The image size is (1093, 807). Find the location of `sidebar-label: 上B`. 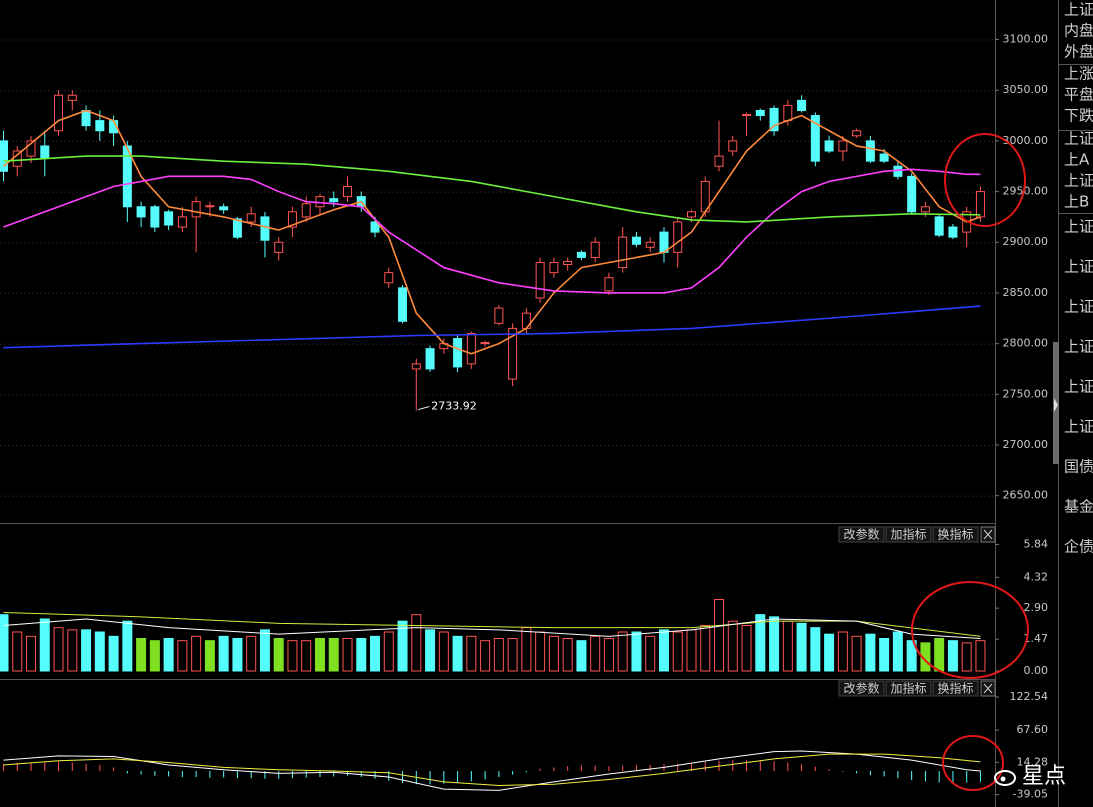

sidebar-label: 上B is located at coordinates (1076, 202).